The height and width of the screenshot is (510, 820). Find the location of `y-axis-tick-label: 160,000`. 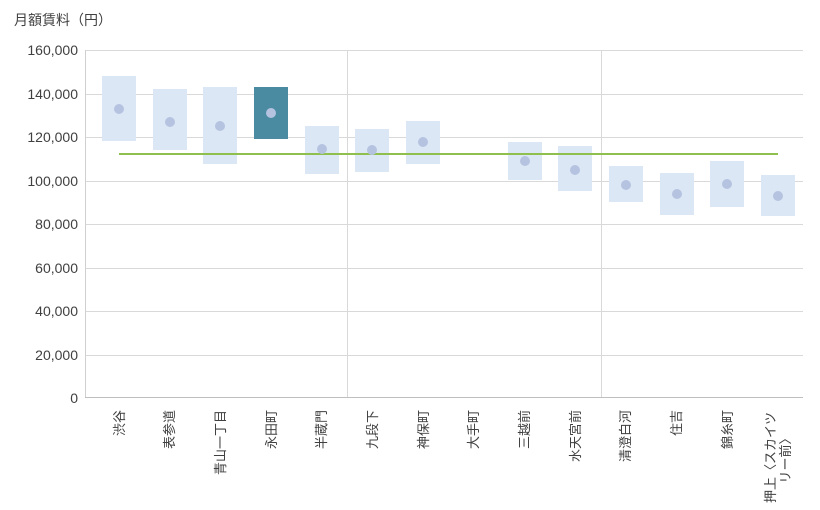

y-axis-tick-label: 160,000 is located at coordinates (52, 50).